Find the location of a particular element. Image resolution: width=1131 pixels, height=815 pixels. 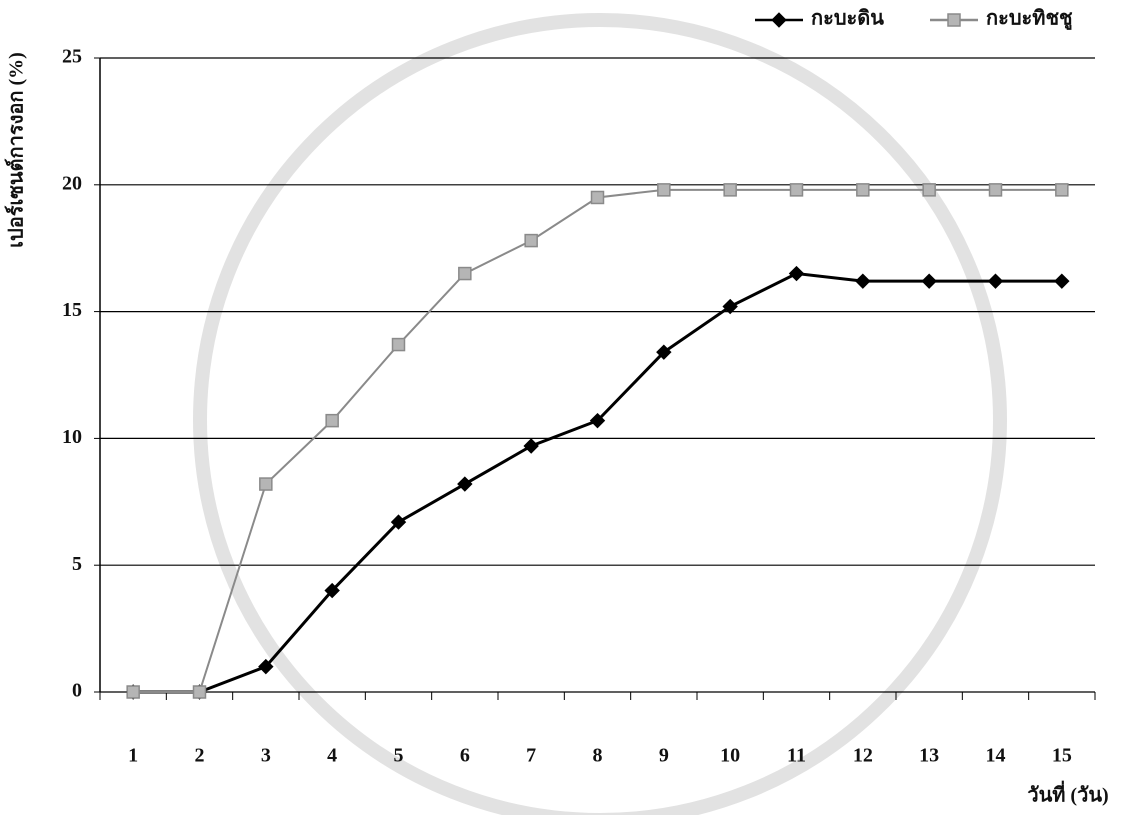

x-tick-label: 10 is located at coordinates (730, 756).